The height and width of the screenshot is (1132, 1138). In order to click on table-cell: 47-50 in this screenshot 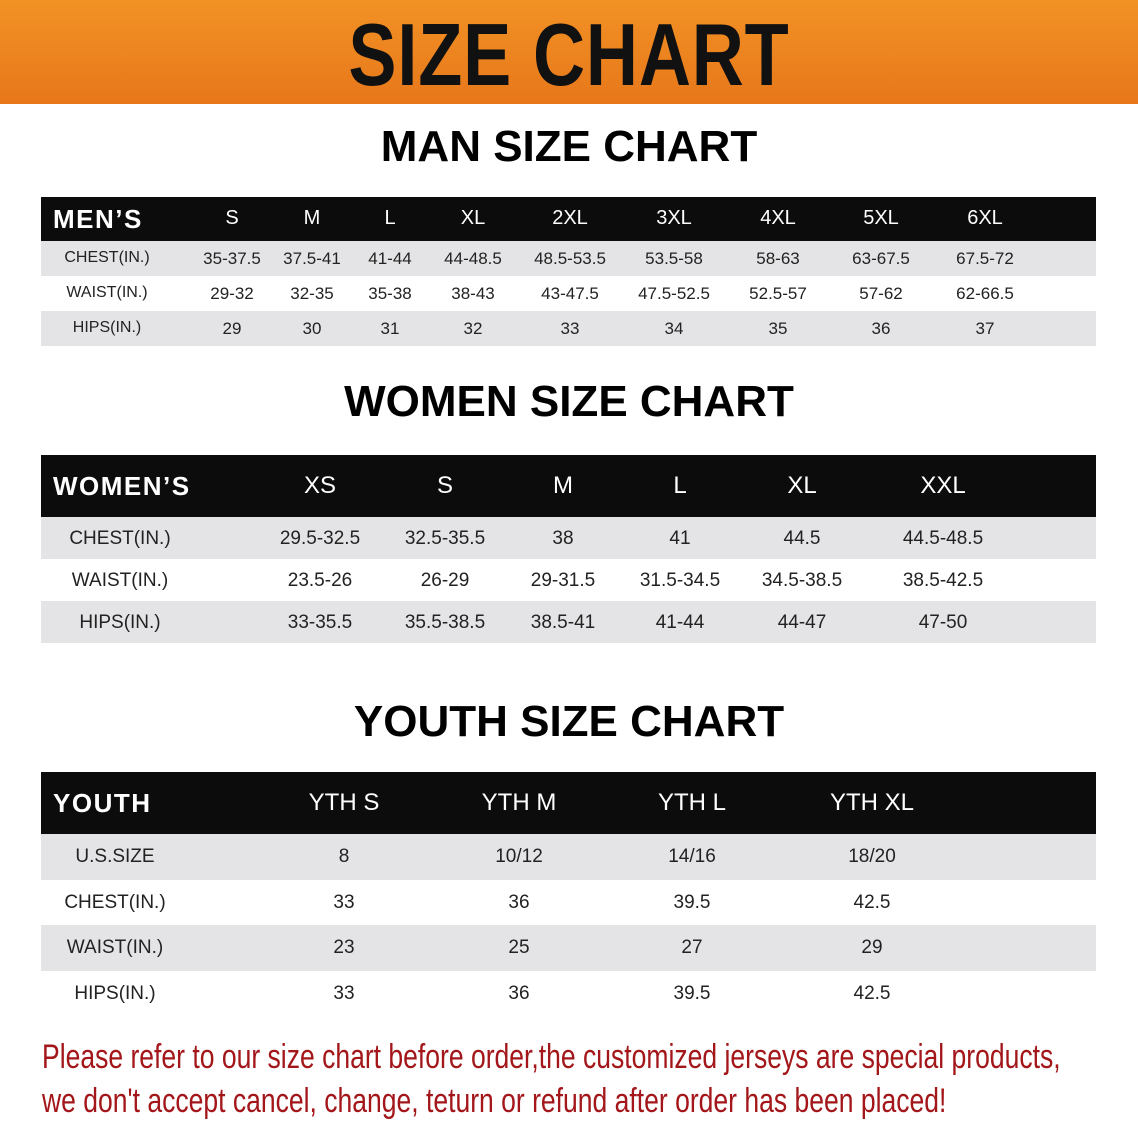, I will do `click(943, 622)`.